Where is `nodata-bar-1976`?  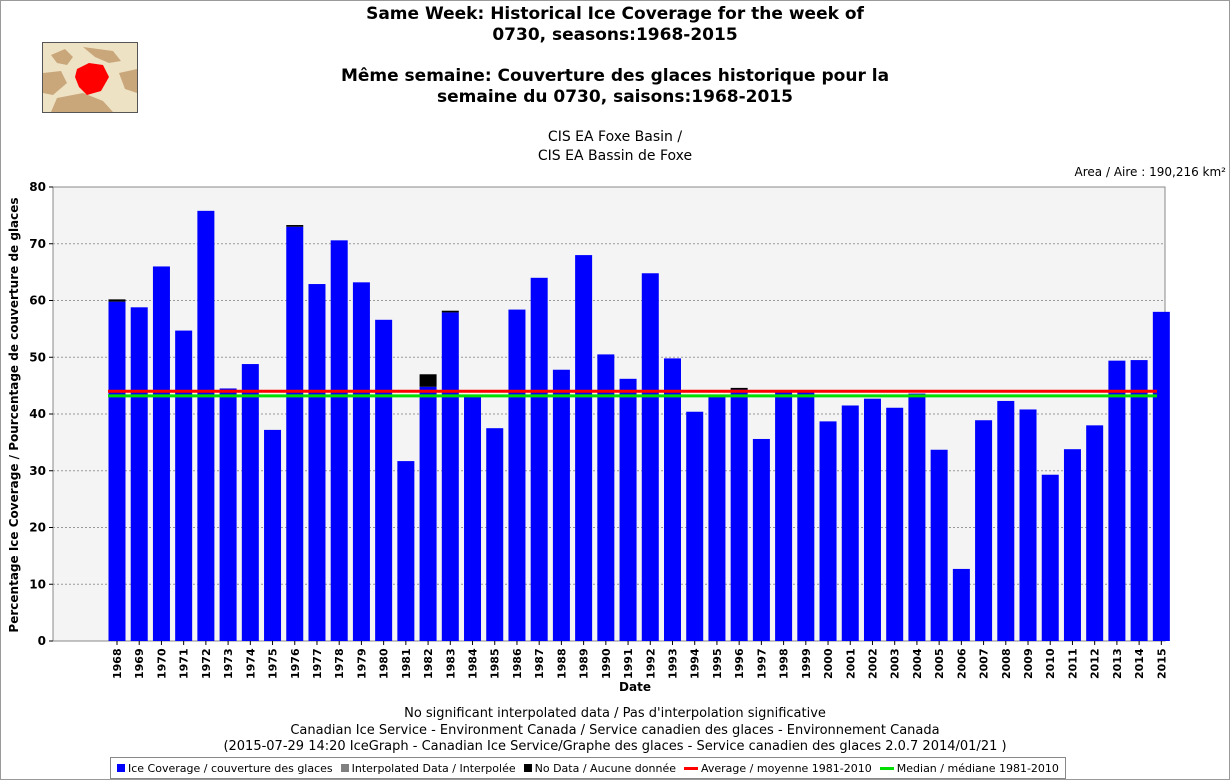
nodata-bar-1976 is located at coordinates (295, 226).